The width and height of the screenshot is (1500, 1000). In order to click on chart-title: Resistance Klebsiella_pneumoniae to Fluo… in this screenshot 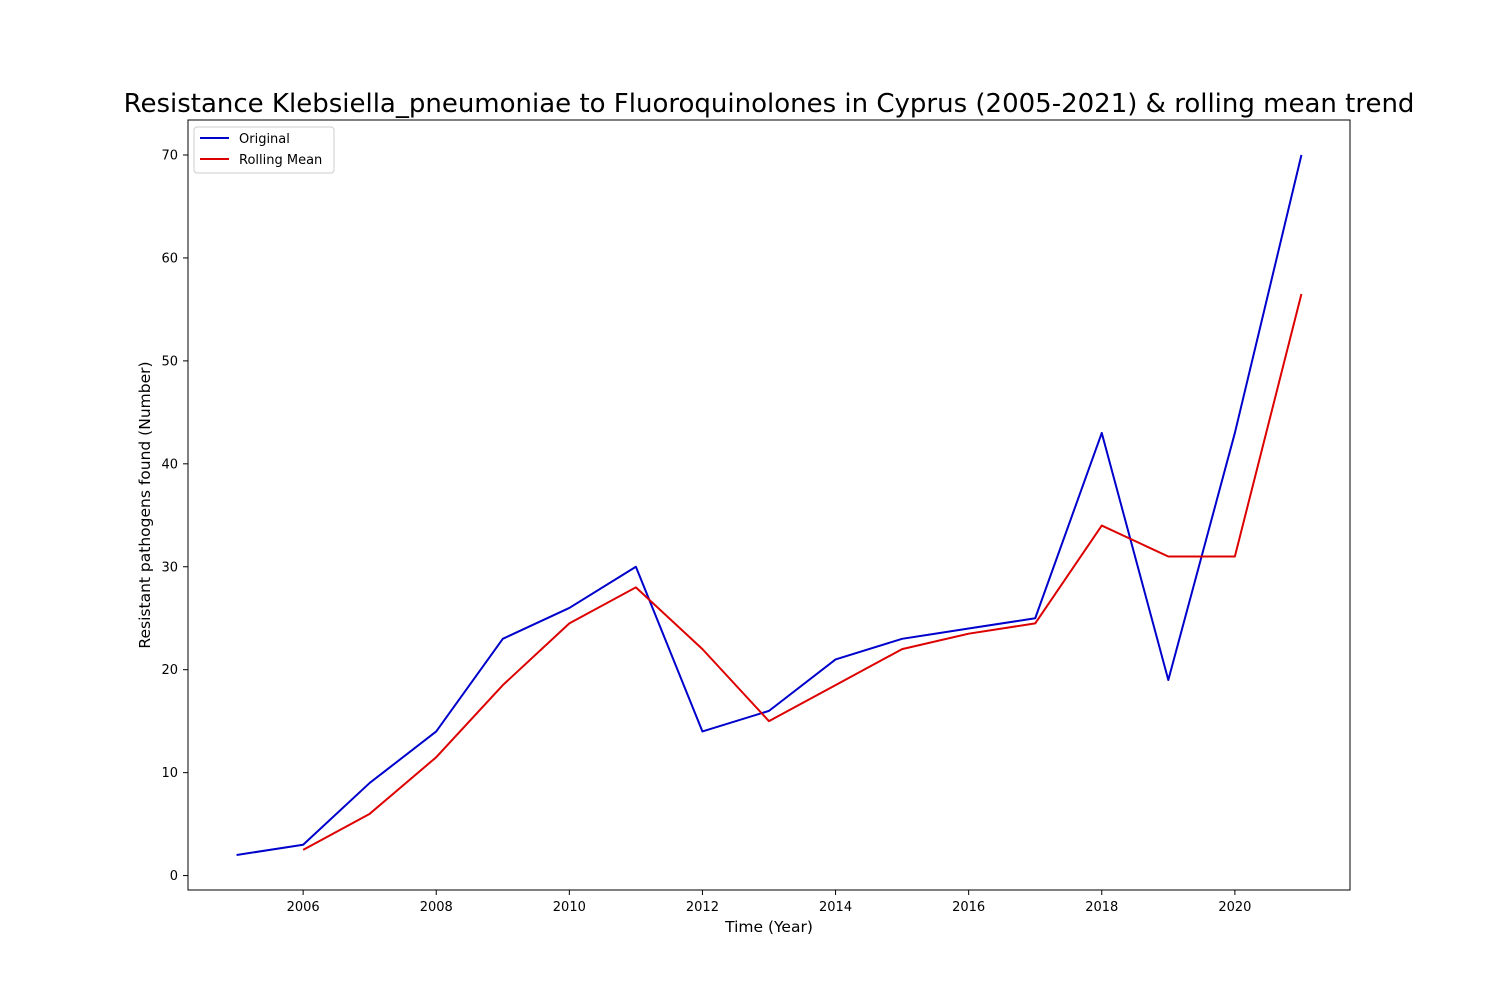, I will do `click(769, 104)`.